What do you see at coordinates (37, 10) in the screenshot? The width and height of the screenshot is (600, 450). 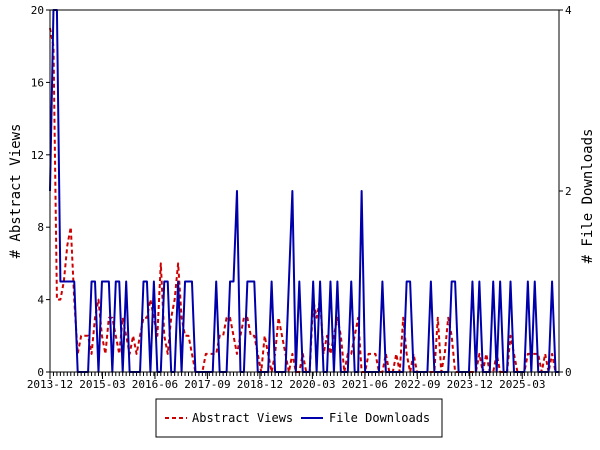 I see `y-left-tick-label: 20` at bounding box center [37, 10].